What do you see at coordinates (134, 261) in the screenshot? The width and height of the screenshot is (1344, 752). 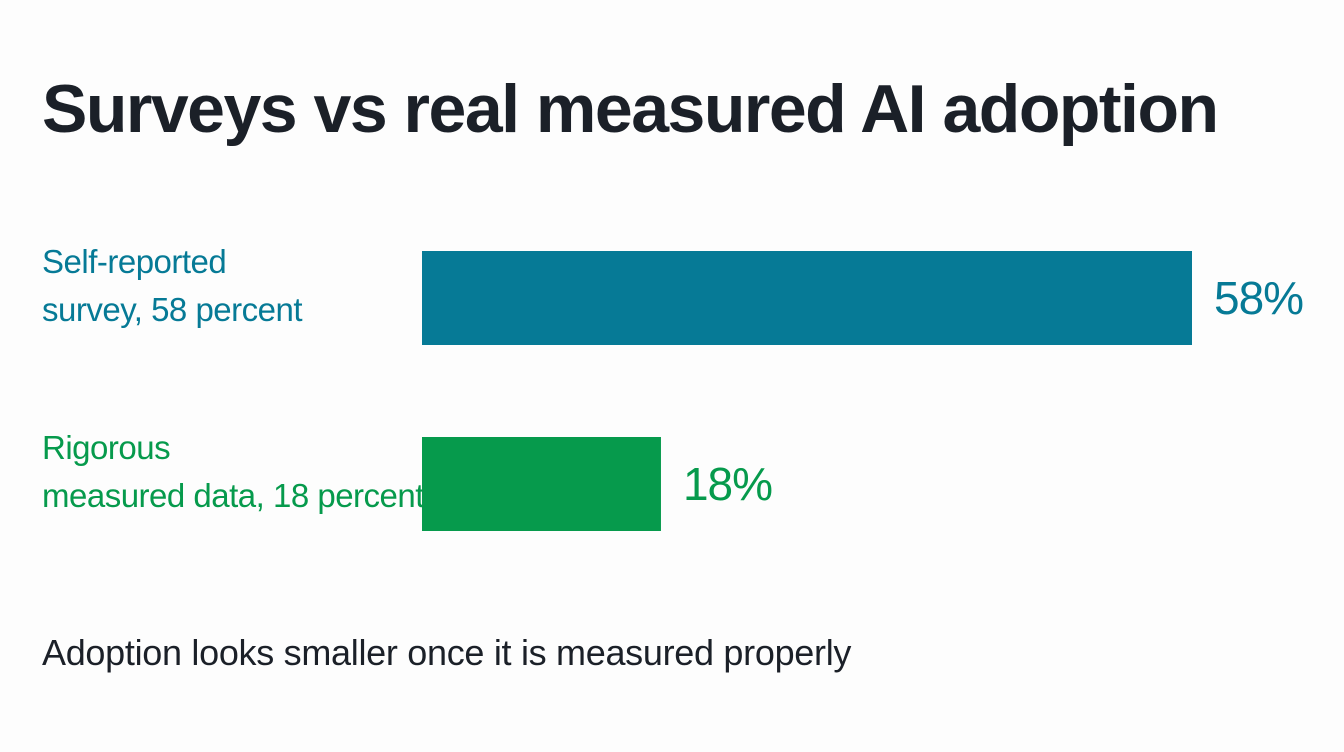 I see `category-label-1-line-1: Self-reported` at bounding box center [134, 261].